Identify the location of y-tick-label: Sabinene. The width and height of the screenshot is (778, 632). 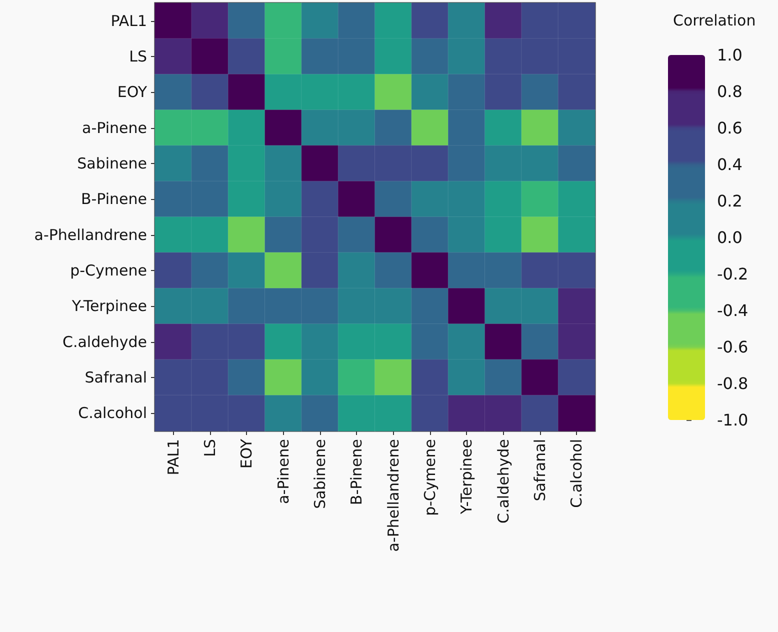
(112, 163).